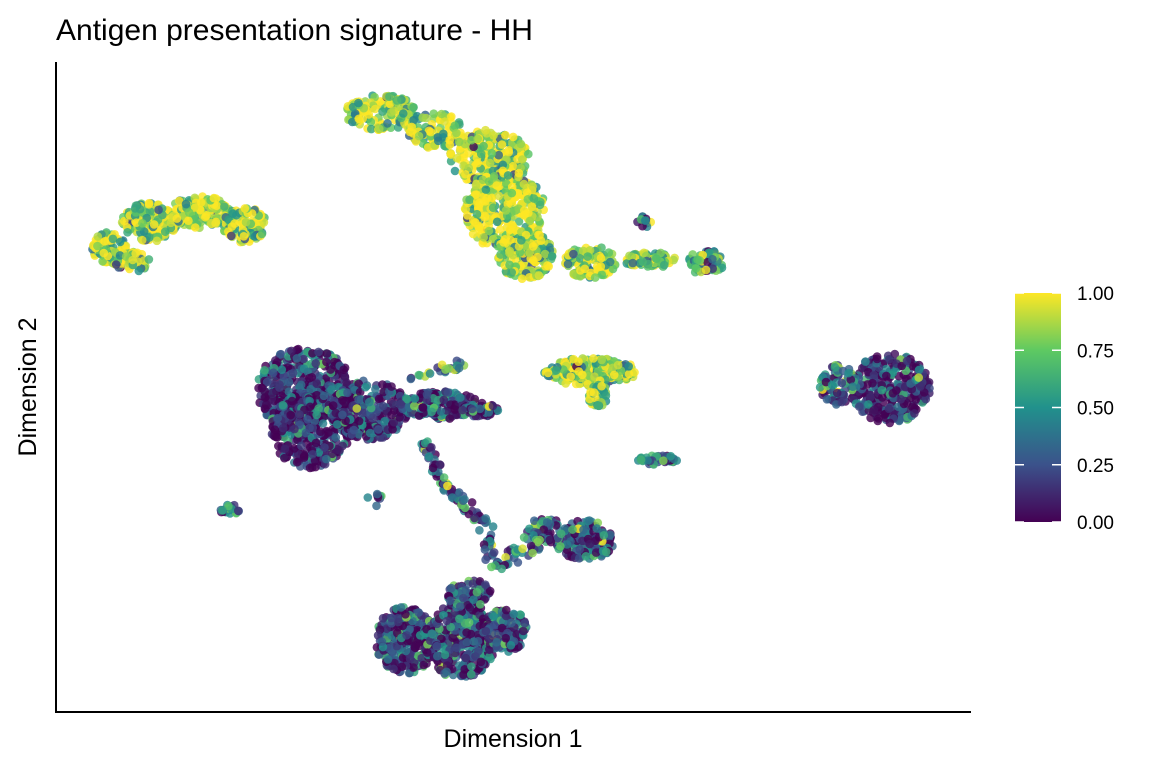  Describe the element at coordinates (294, 30) in the screenshot. I see `chart-title: Antigen presentation signature - HH` at that location.